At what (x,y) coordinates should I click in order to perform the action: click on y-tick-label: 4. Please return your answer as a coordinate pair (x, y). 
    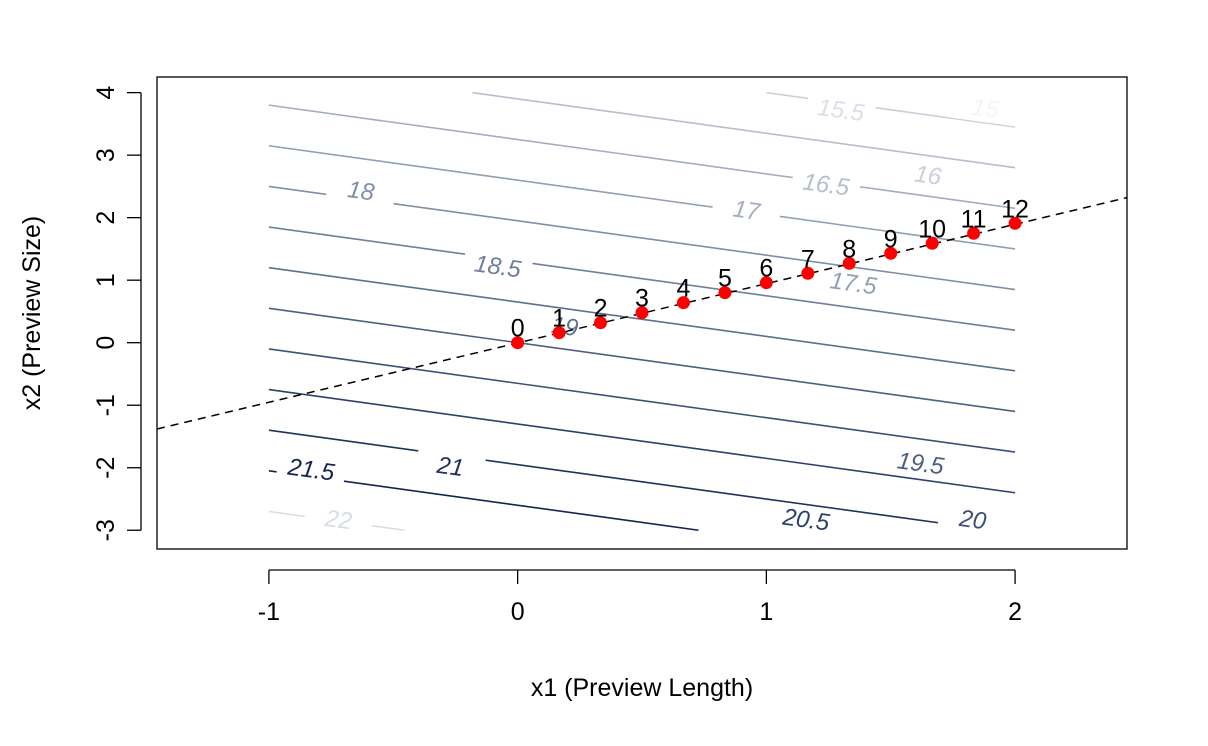
    Looking at the image, I should click on (106, 93).